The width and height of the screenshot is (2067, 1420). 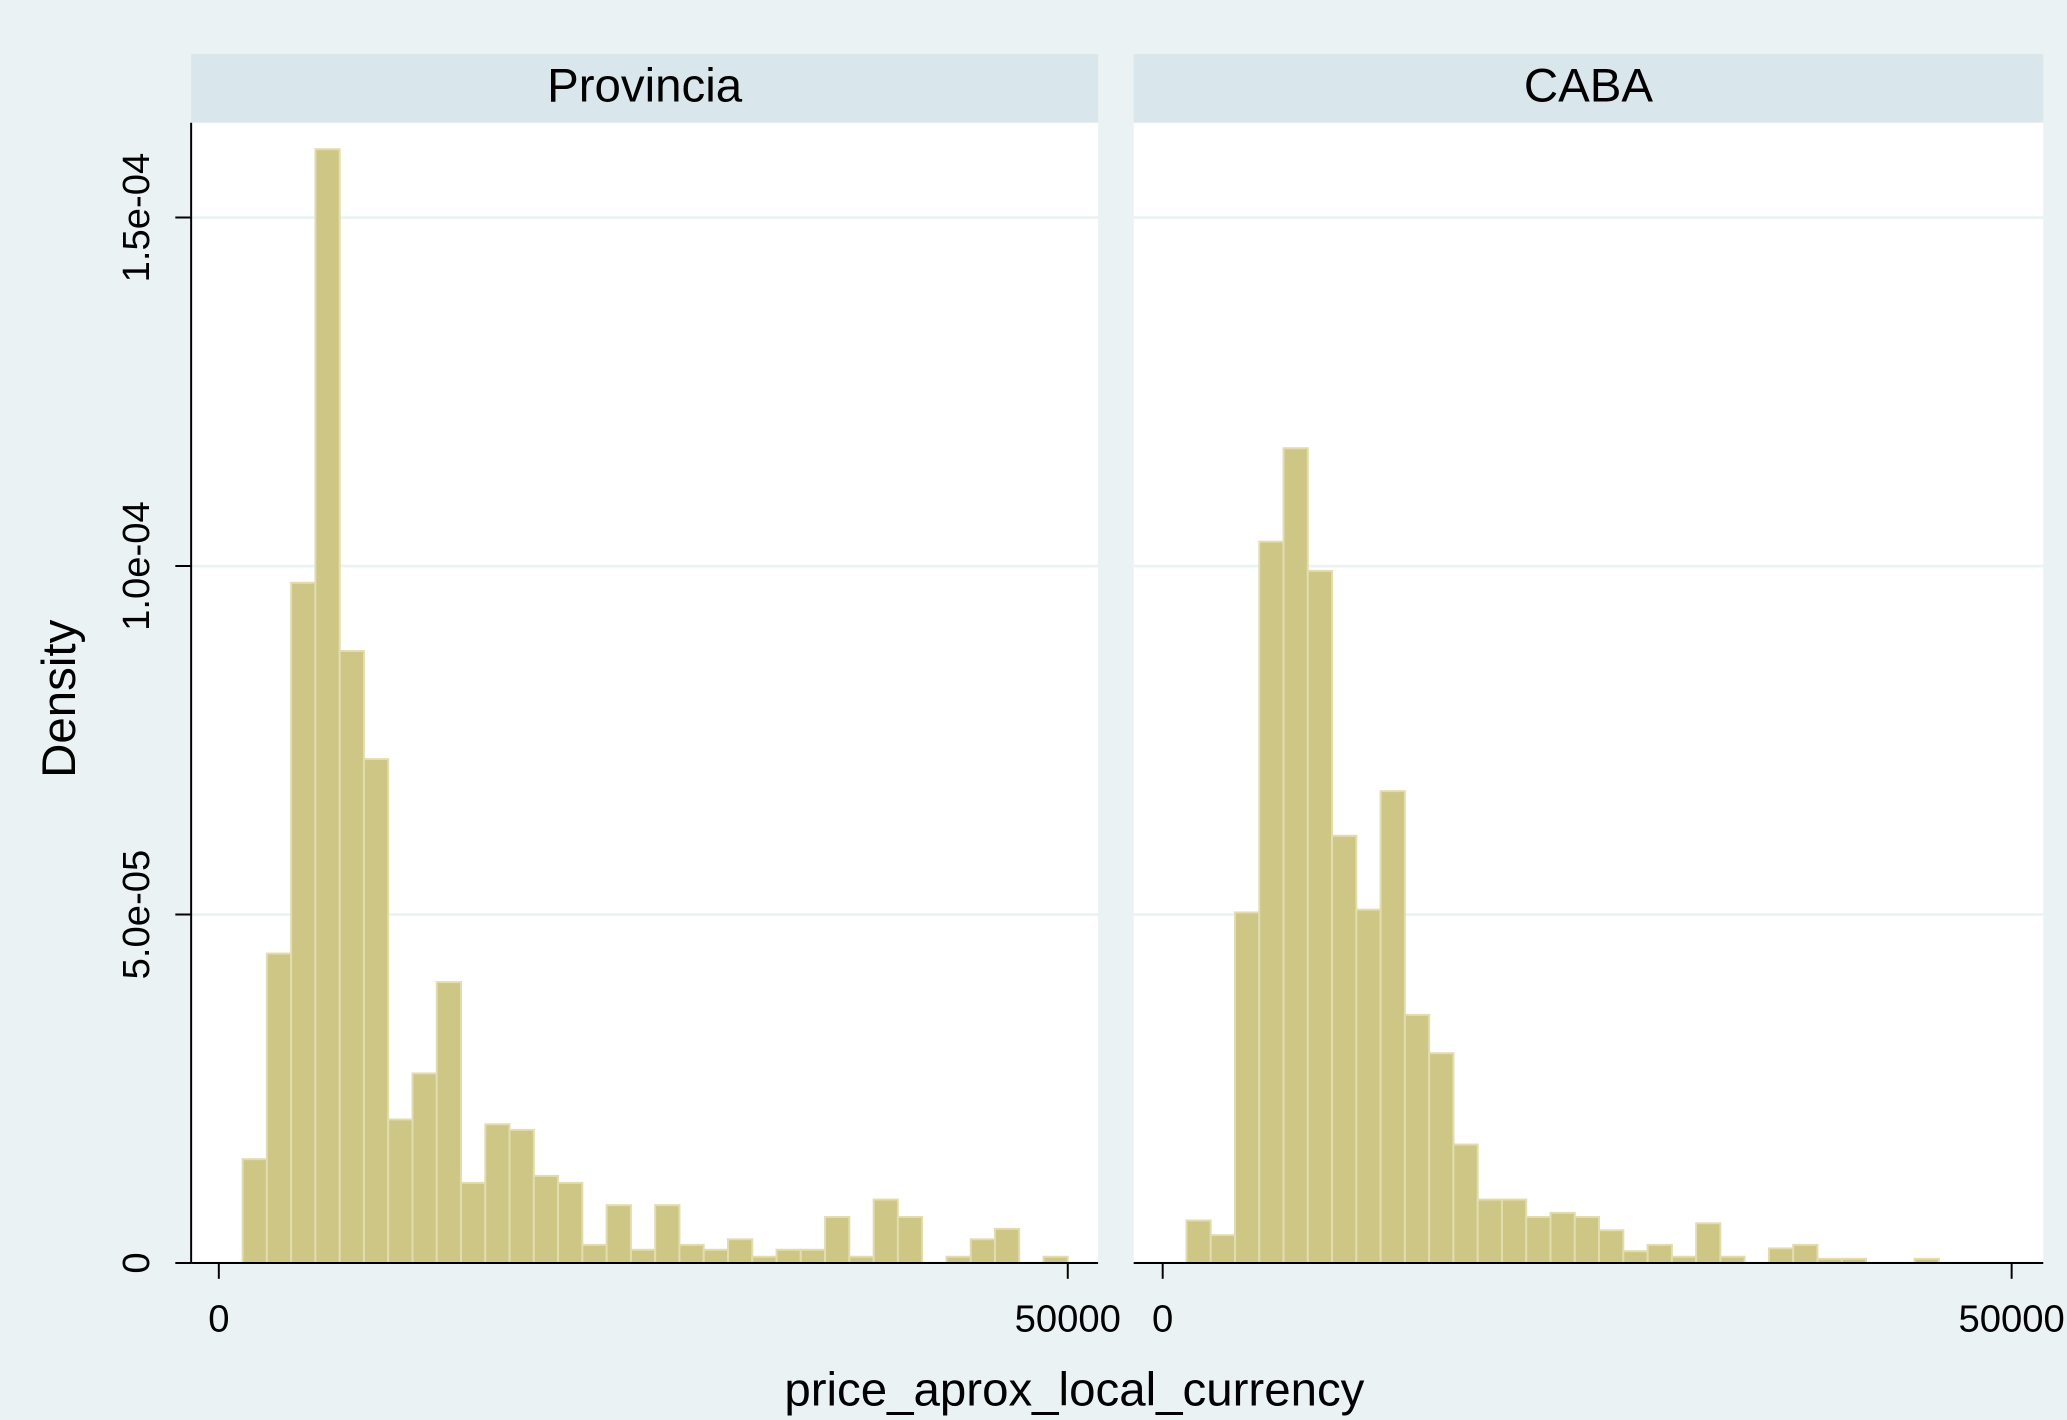 What do you see at coordinates (136, 218) in the screenshot?
I see `y-tick-label: 1.5e-04` at bounding box center [136, 218].